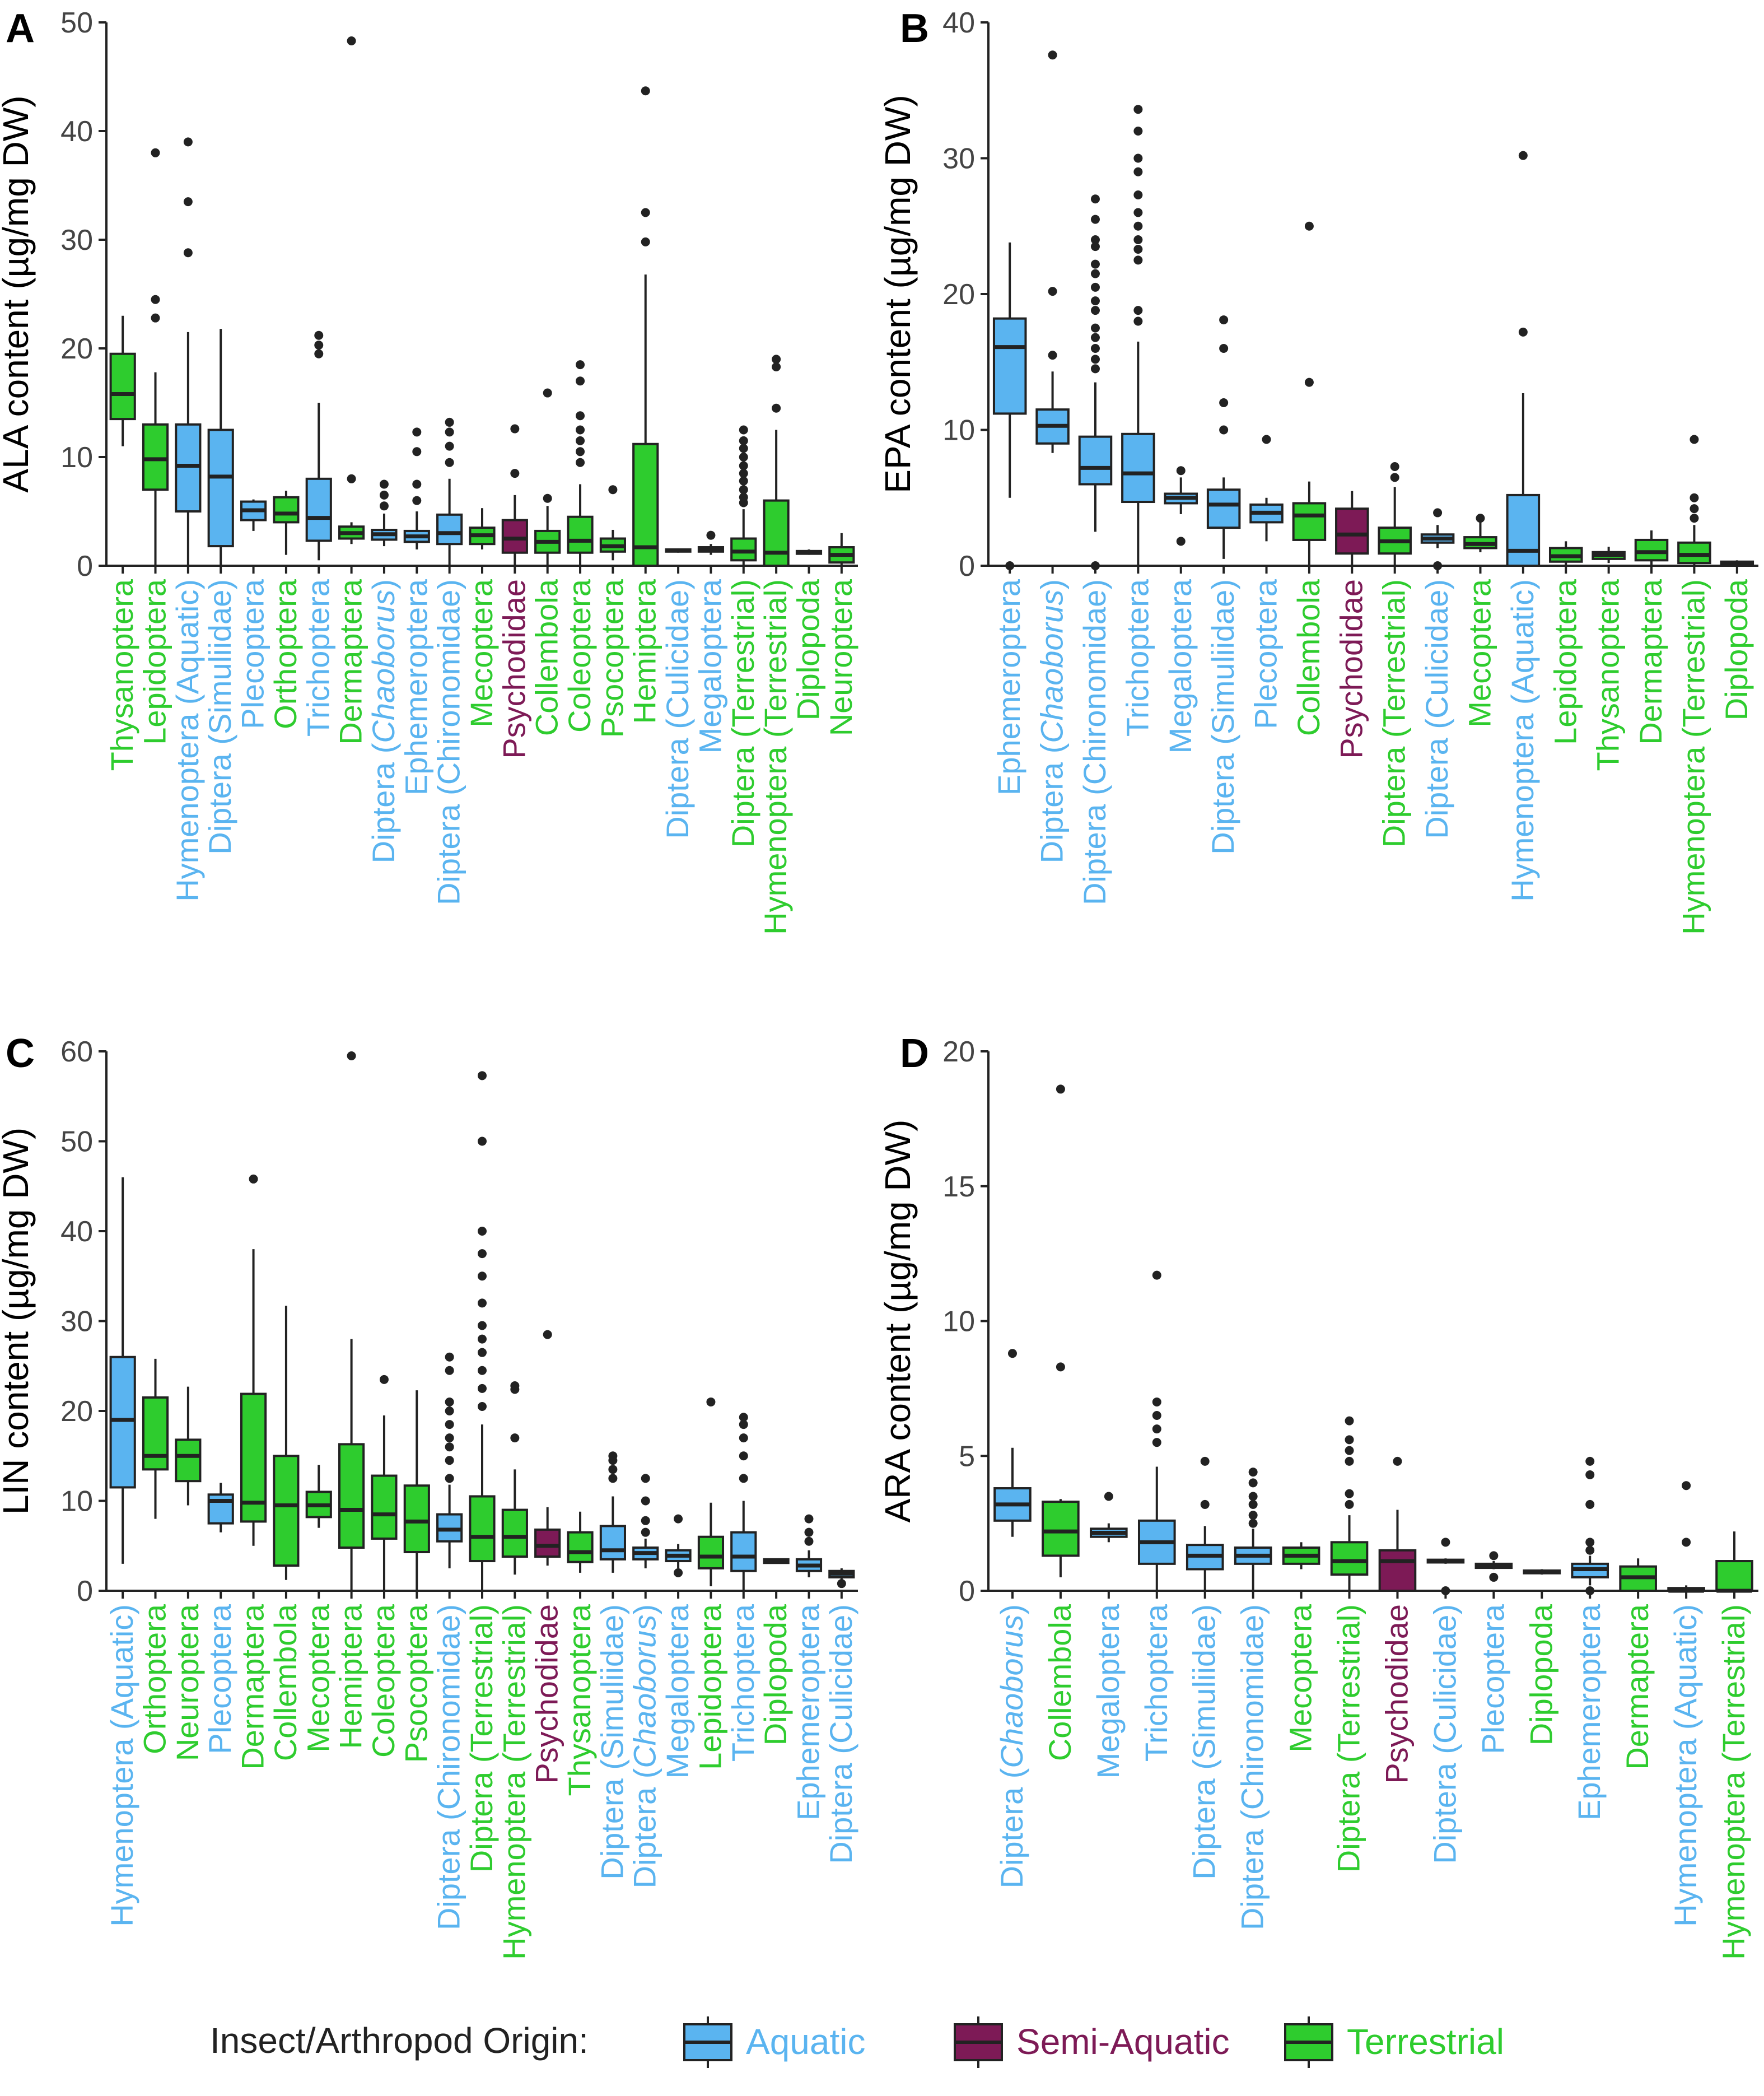 This screenshot has height=2096, width=1764. I want to click on y-axis-title: EPA content (µg/mg DW), so click(898, 294).